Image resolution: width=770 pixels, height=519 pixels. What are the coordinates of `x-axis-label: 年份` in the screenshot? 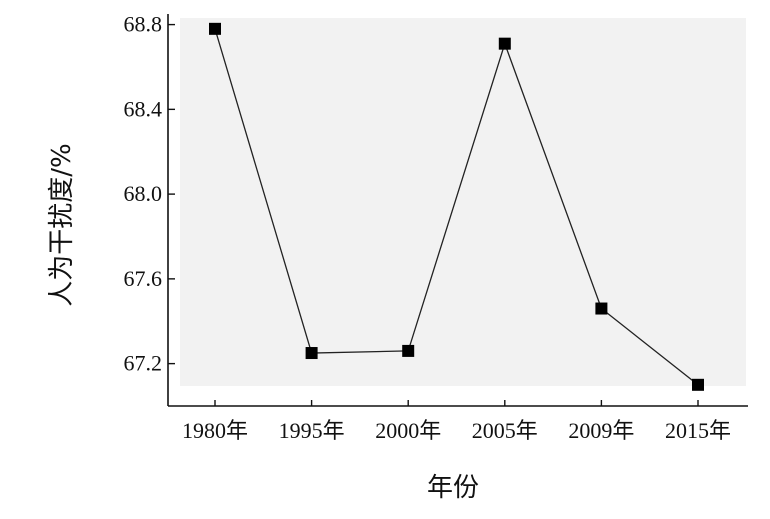 It's located at (453, 488).